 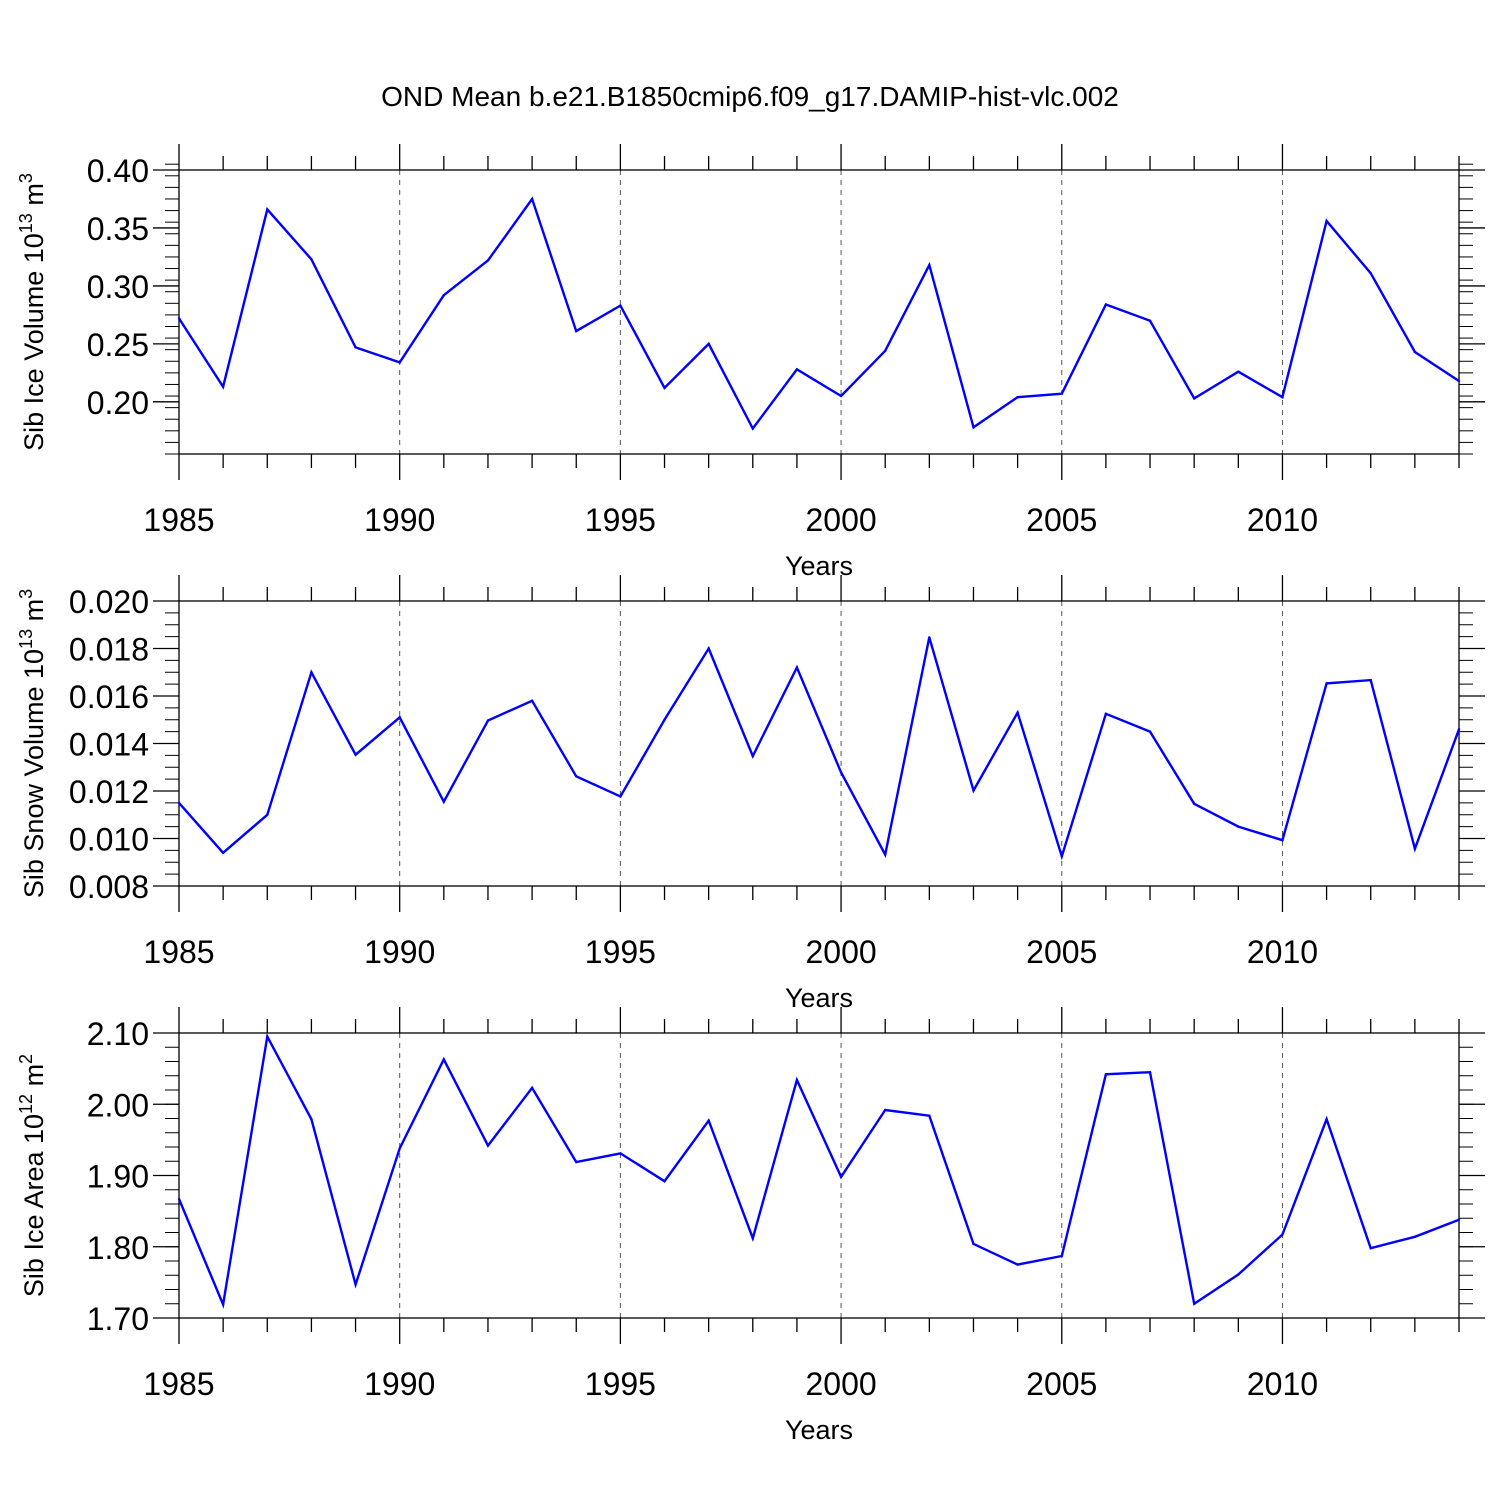 I want to click on y-tick-label: 0.012, so click(x=109, y=792).